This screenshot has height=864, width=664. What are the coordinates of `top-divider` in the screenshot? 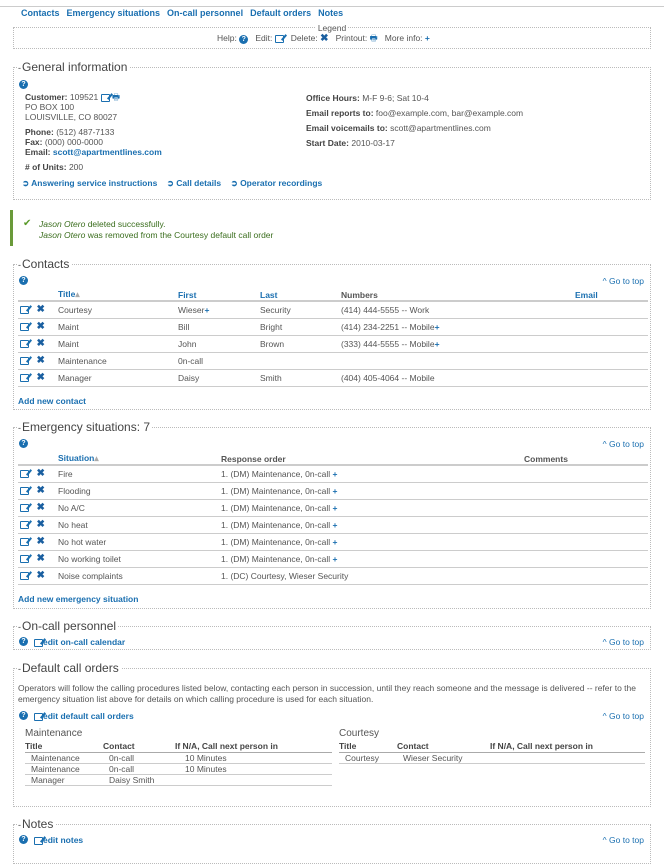 It's located at (332, 6).